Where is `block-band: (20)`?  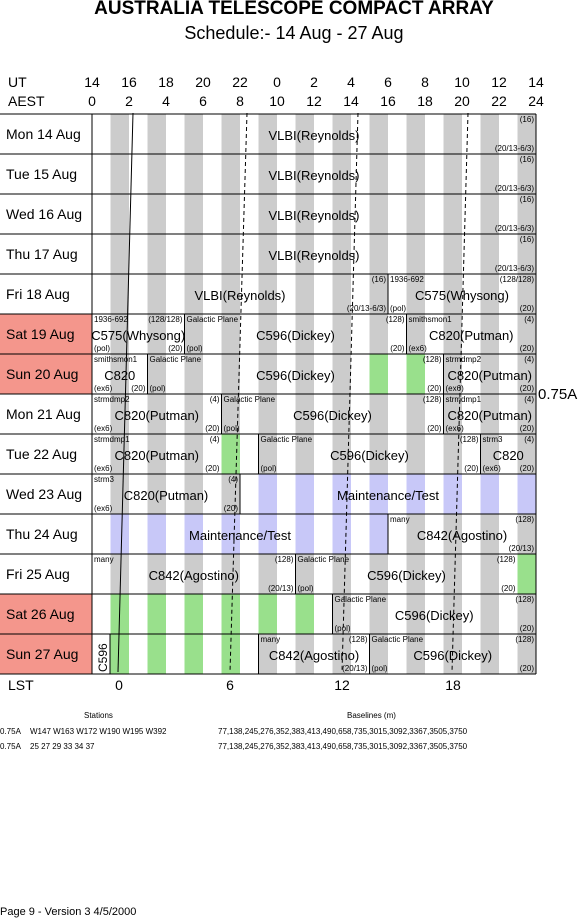
block-band: (20) is located at coordinates (527, 668).